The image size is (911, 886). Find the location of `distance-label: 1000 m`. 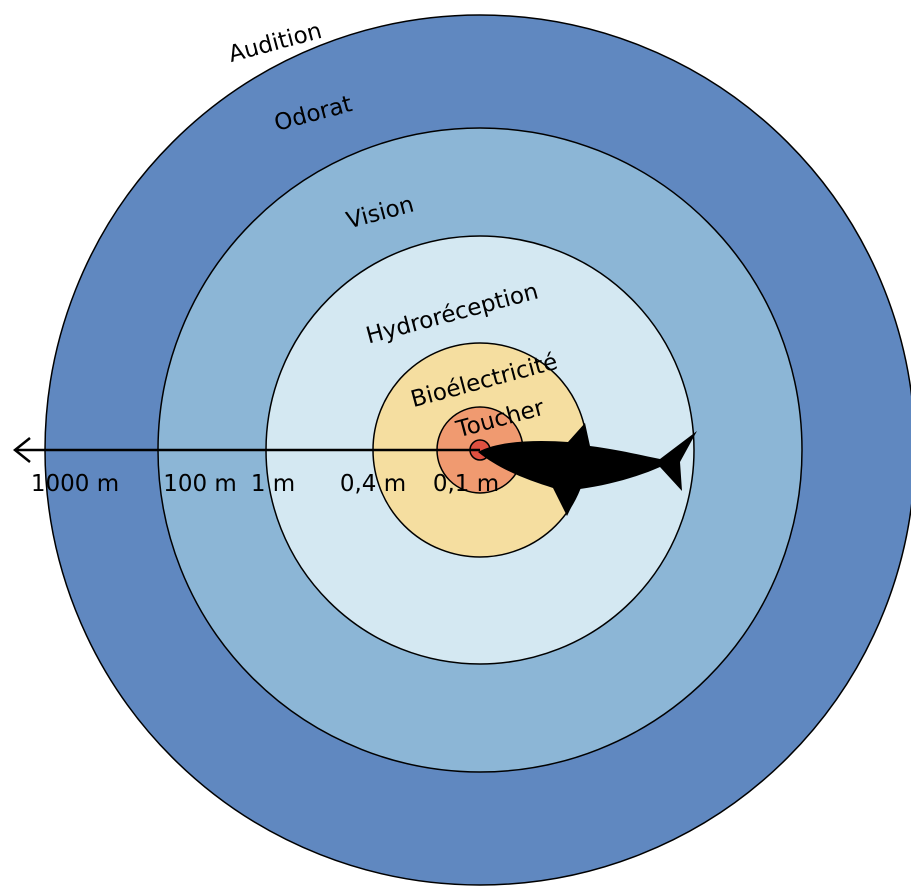

distance-label: 1000 m is located at coordinates (75, 484).